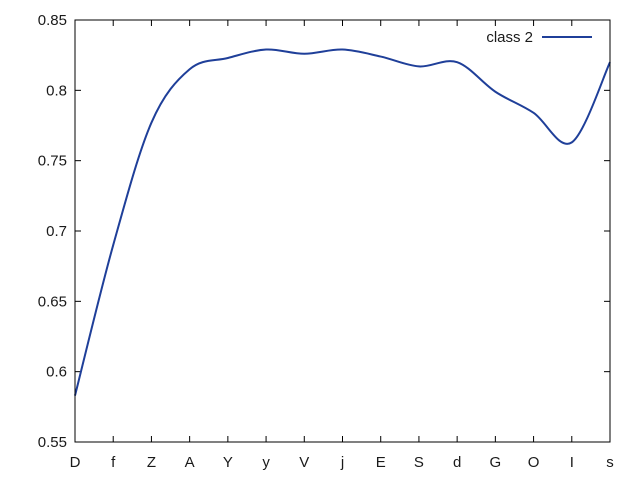 This screenshot has height=485, width=640. I want to click on x-tick-label: G, so click(496, 462).